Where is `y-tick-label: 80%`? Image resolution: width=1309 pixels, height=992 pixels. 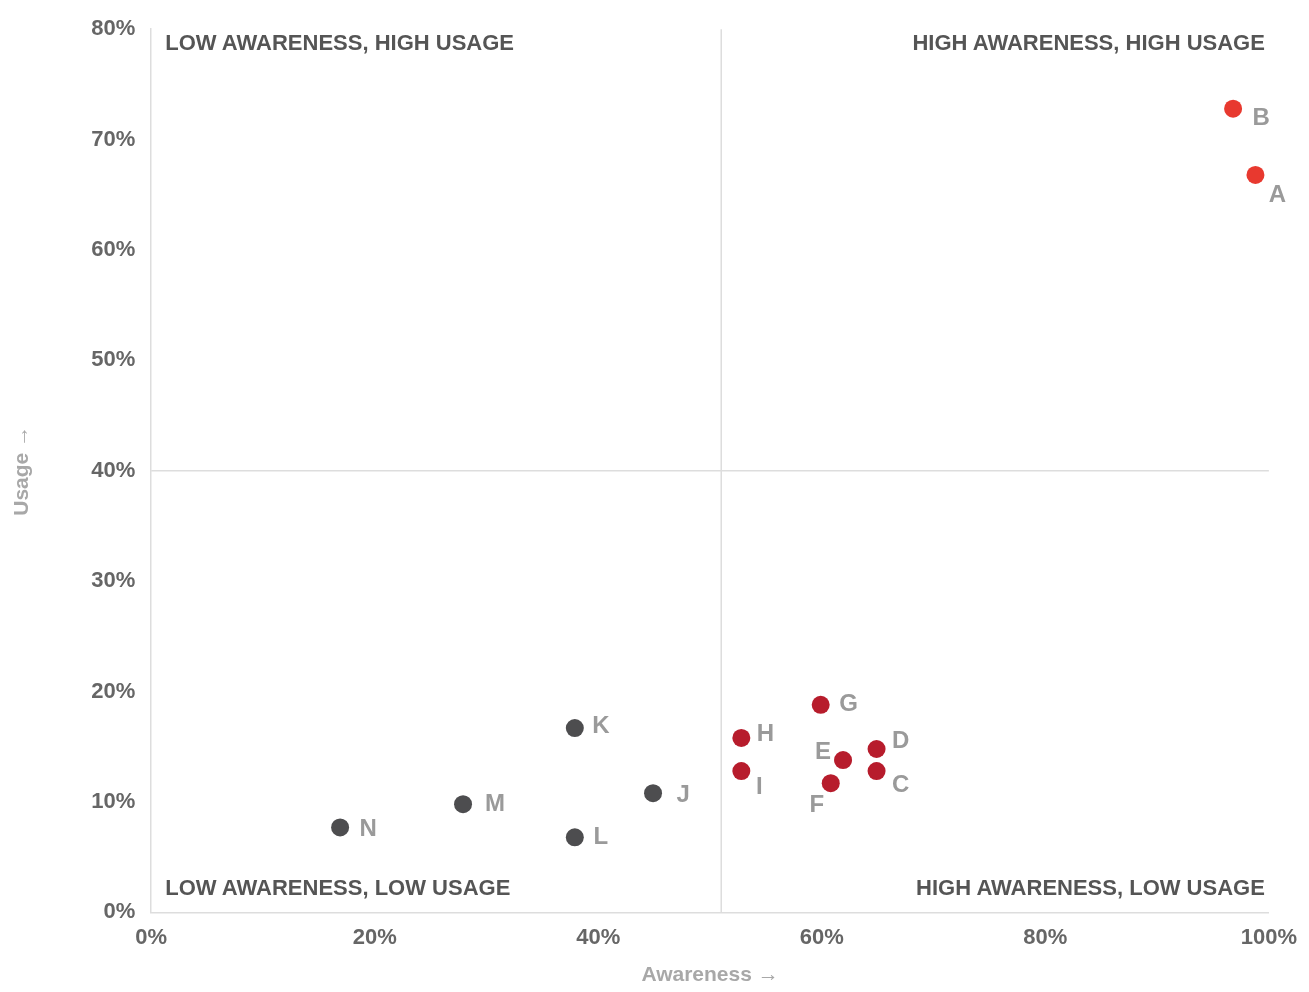
y-tick-label: 80% is located at coordinates (113, 28).